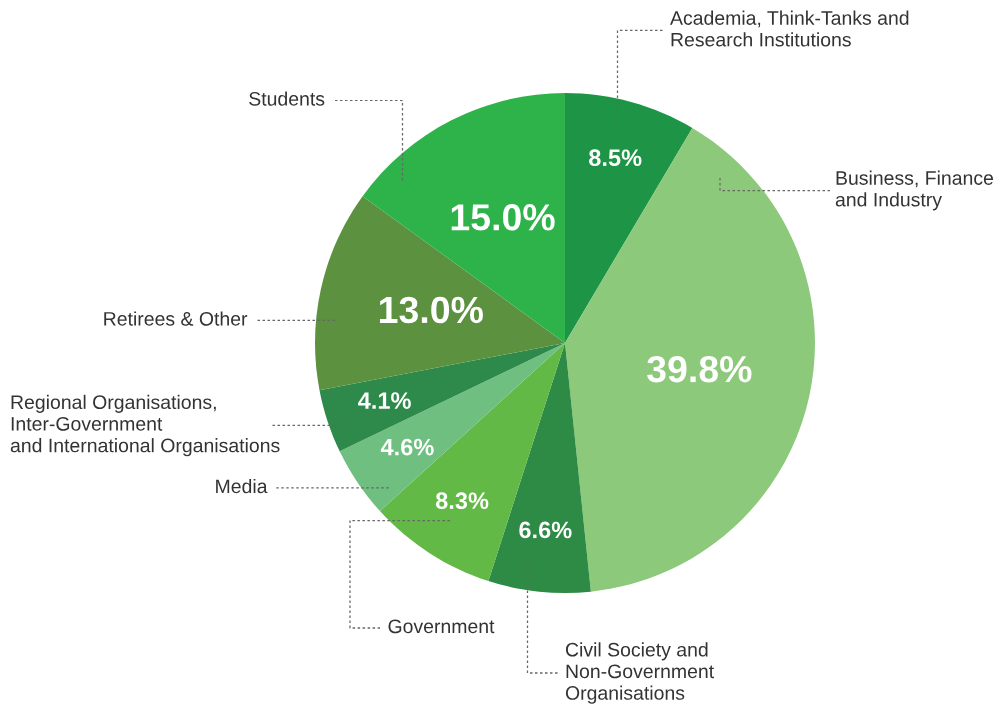 Image resolution: width=1003 pixels, height=711 pixels. I want to click on slice-label: Business, Finance and Industry, so click(914, 190).